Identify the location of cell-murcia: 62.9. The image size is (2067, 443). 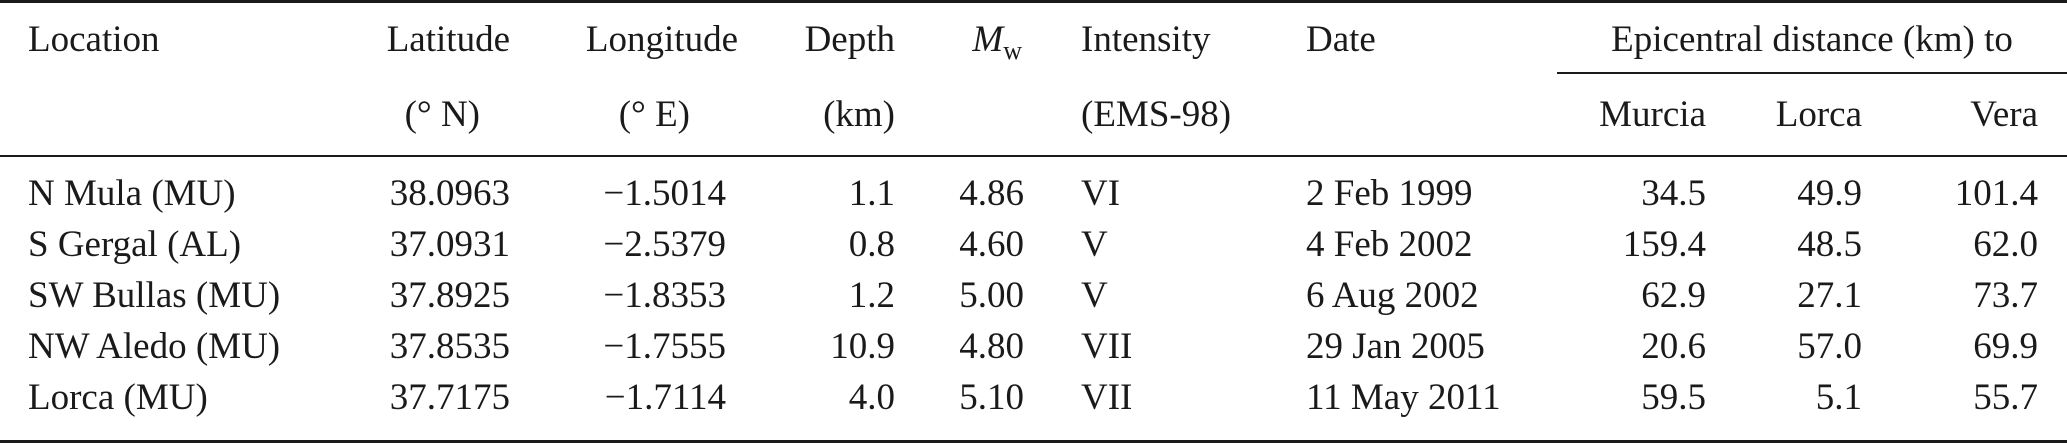
(1673, 295).